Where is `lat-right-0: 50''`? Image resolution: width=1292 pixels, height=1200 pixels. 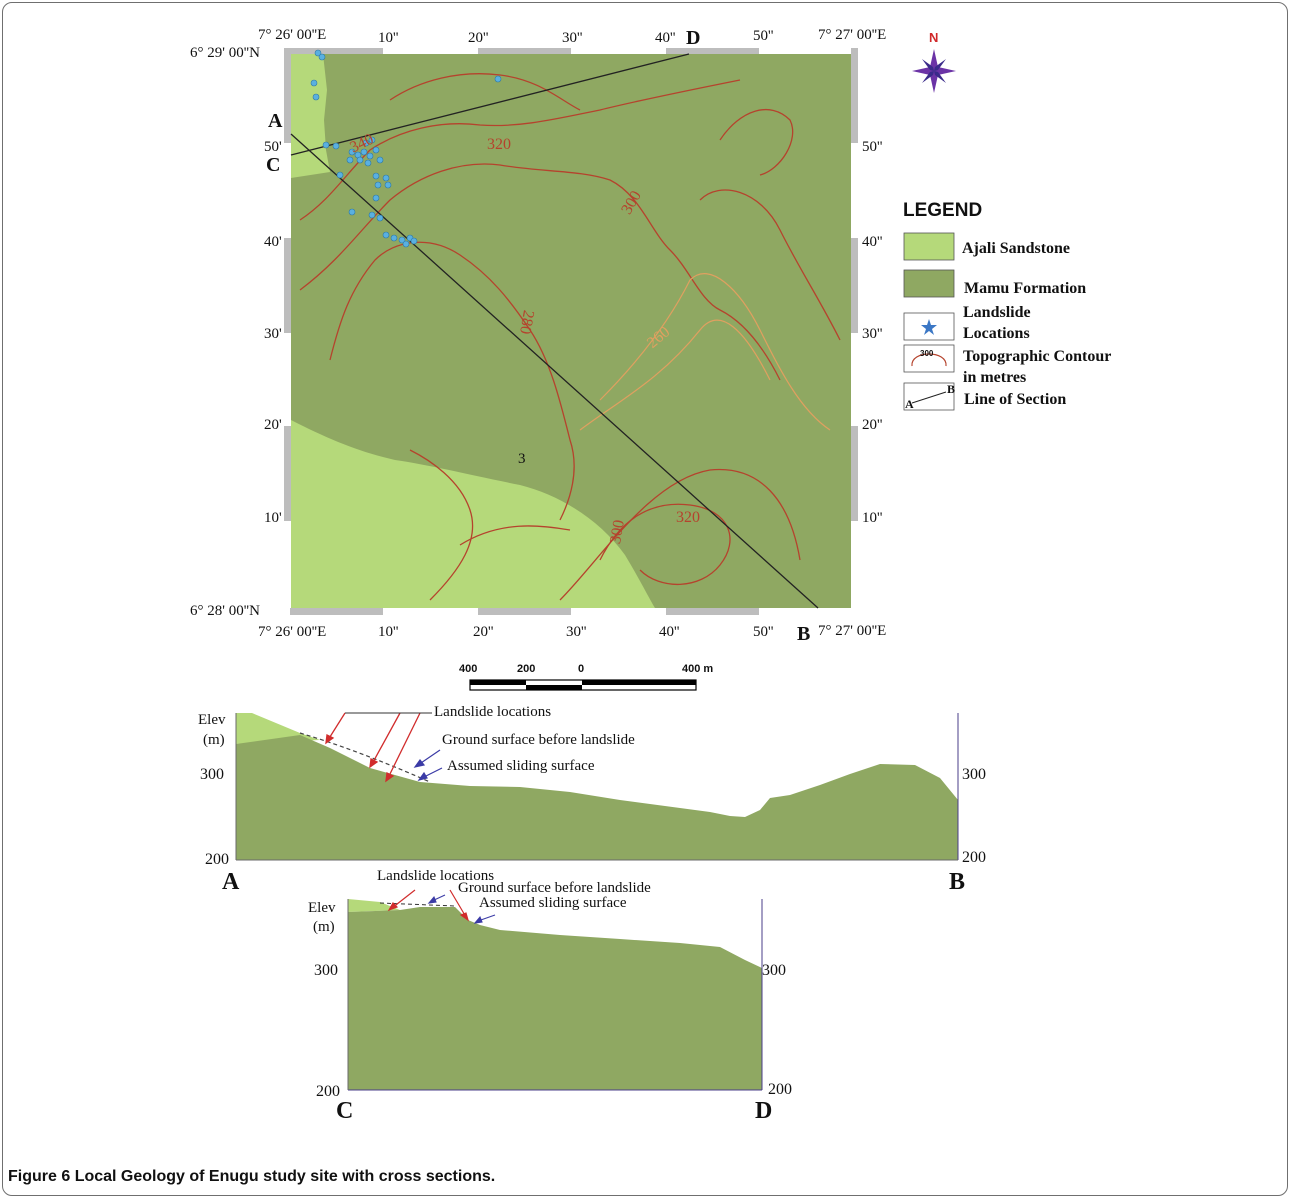 lat-right-0: 50'' is located at coordinates (872, 147).